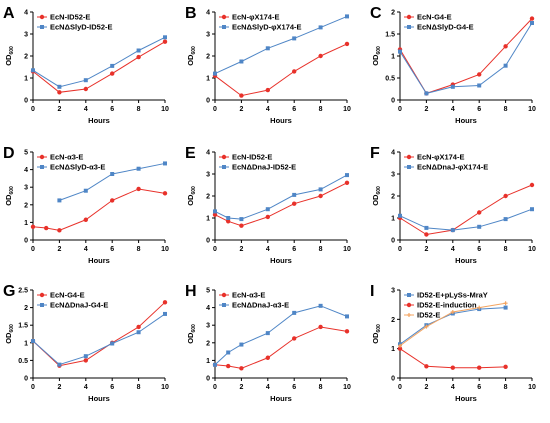  I want to click on legend-label: EcNΔSlyD-G4-E, so click(445, 27).